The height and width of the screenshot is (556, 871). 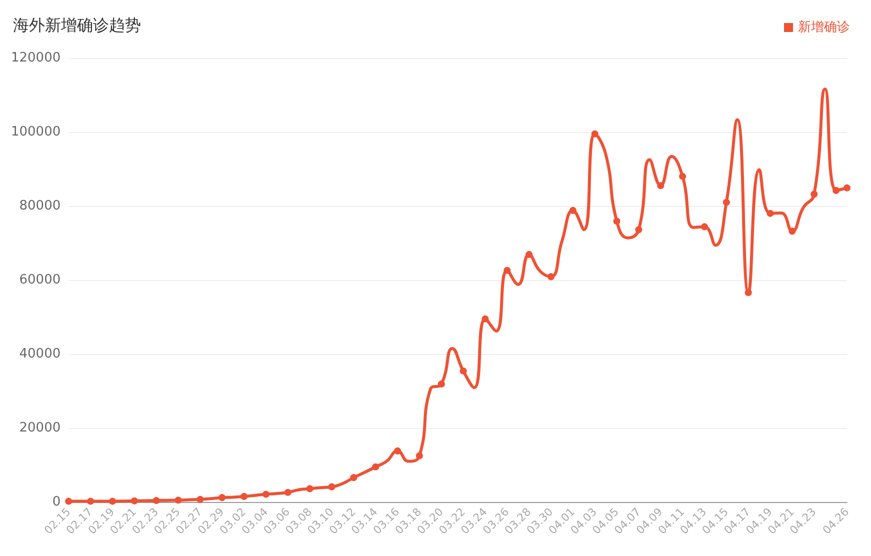 What do you see at coordinates (35, 132) in the screenshot?
I see `y-tick-label: 100000` at bounding box center [35, 132].